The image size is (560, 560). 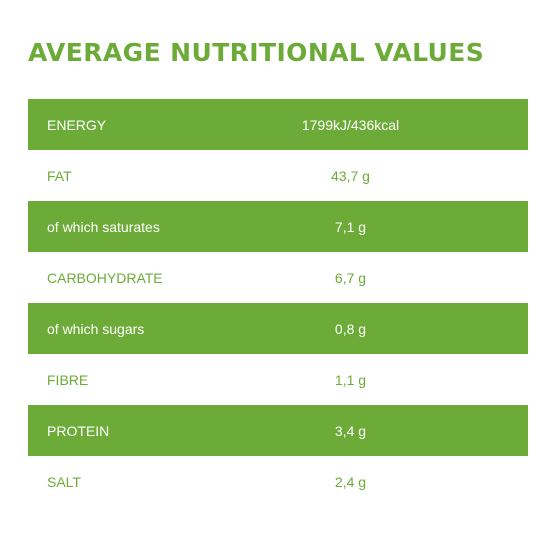 I want to click on table-row-salt: SALT 2,4 g, so click(x=278, y=481).